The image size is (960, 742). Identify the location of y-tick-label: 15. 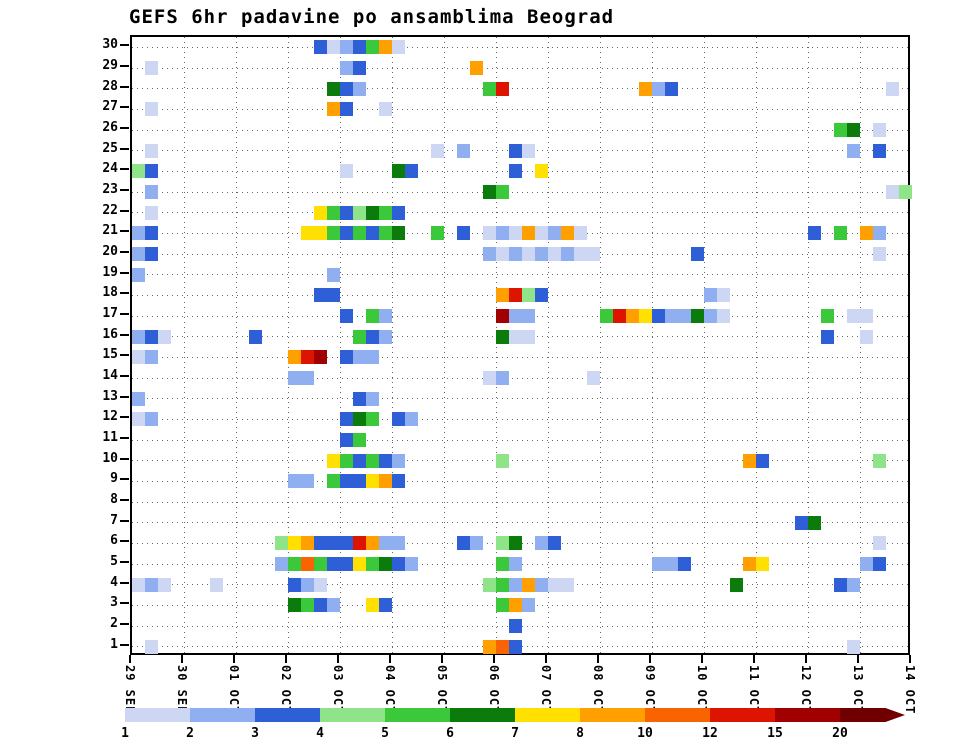
(110, 355).